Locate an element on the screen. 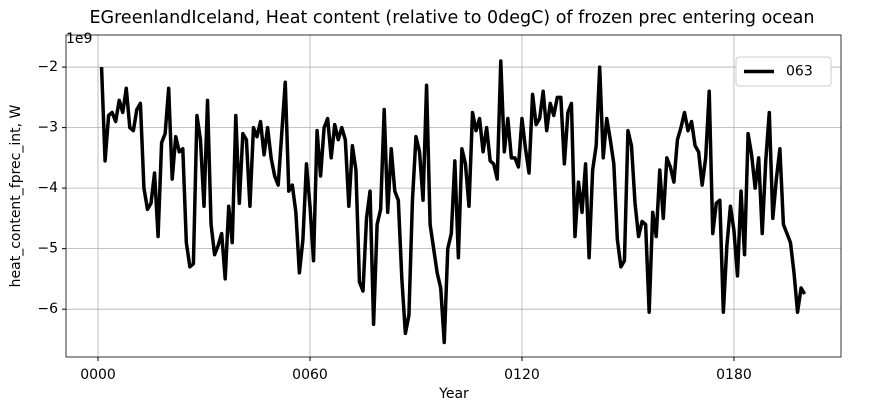 The height and width of the screenshot is (412, 879). x-tick-label: 0120 is located at coordinates (522, 375).